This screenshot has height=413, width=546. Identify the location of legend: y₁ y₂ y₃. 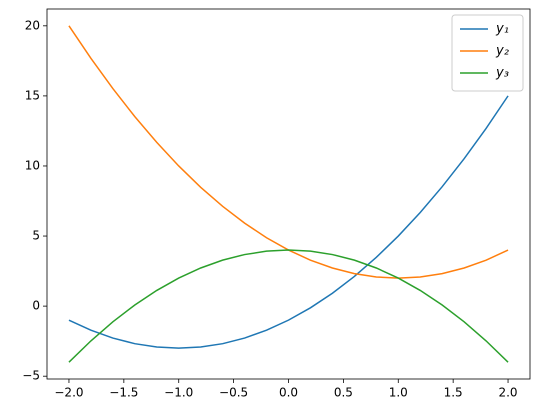
(487, 53).